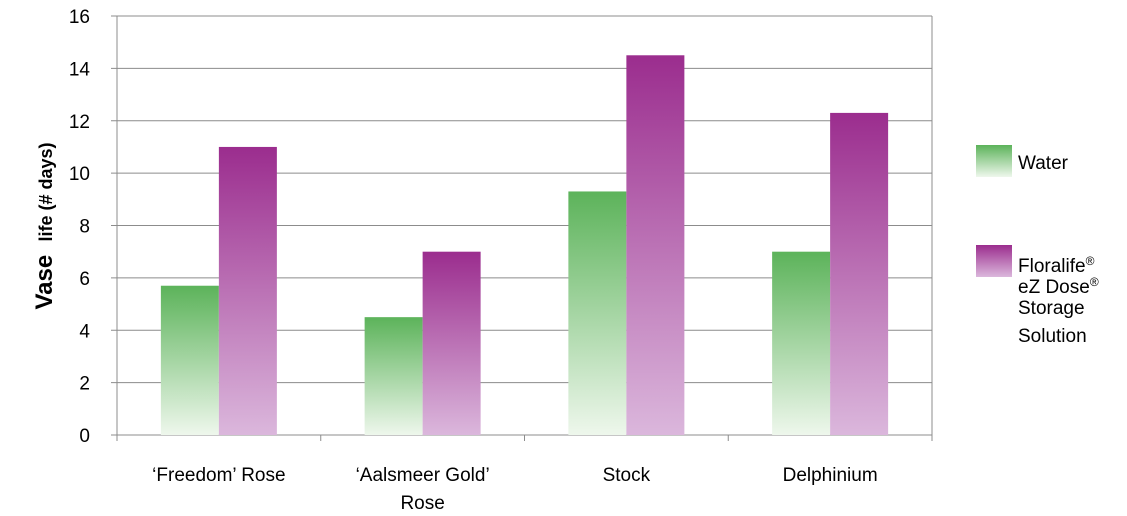 This screenshot has height=516, width=1127. What do you see at coordinates (84, 331) in the screenshot?
I see `y-tick-label: 4` at bounding box center [84, 331].